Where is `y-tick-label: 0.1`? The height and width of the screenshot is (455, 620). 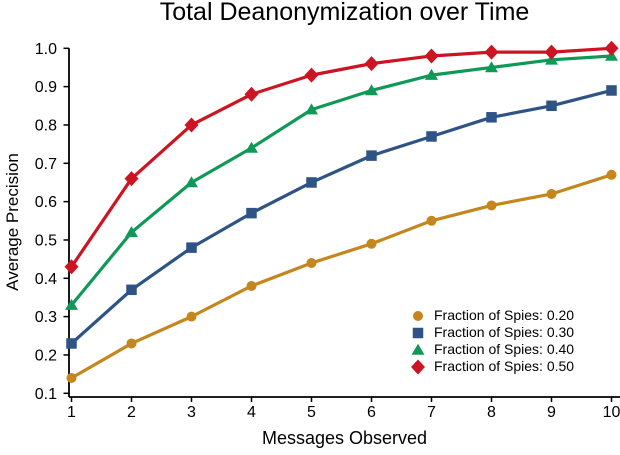 y-tick-label: 0.1 is located at coordinates (46, 394).